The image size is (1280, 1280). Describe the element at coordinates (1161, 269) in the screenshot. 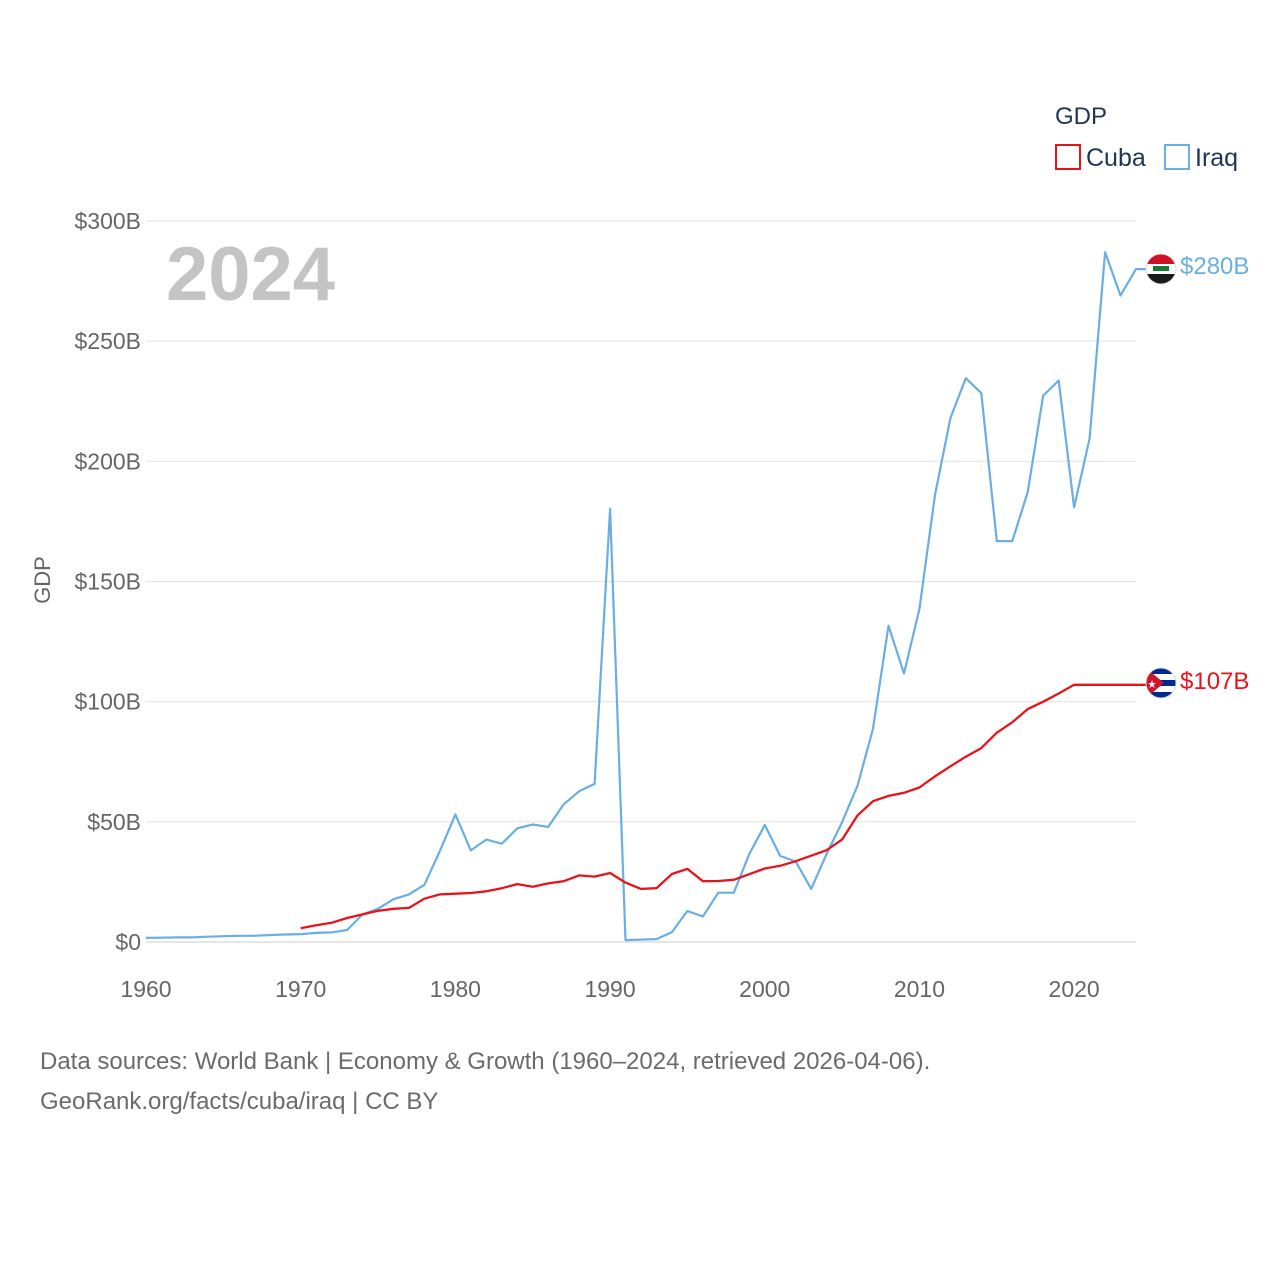

I see `iraq-flag-icon` at that location.